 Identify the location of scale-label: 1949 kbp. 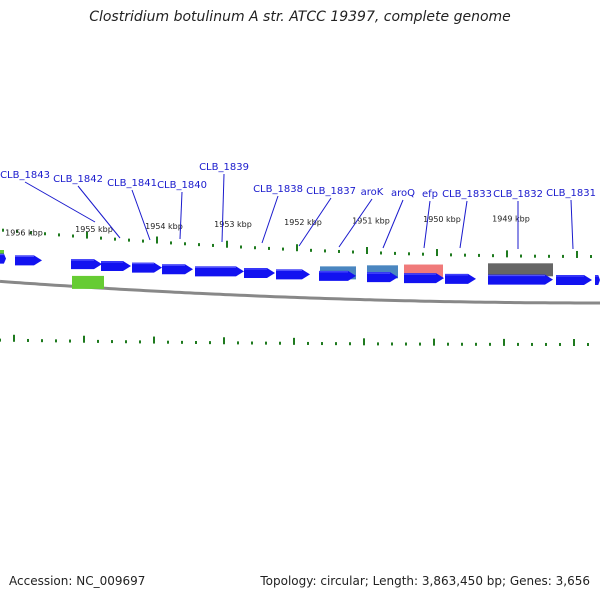
(511, 218).